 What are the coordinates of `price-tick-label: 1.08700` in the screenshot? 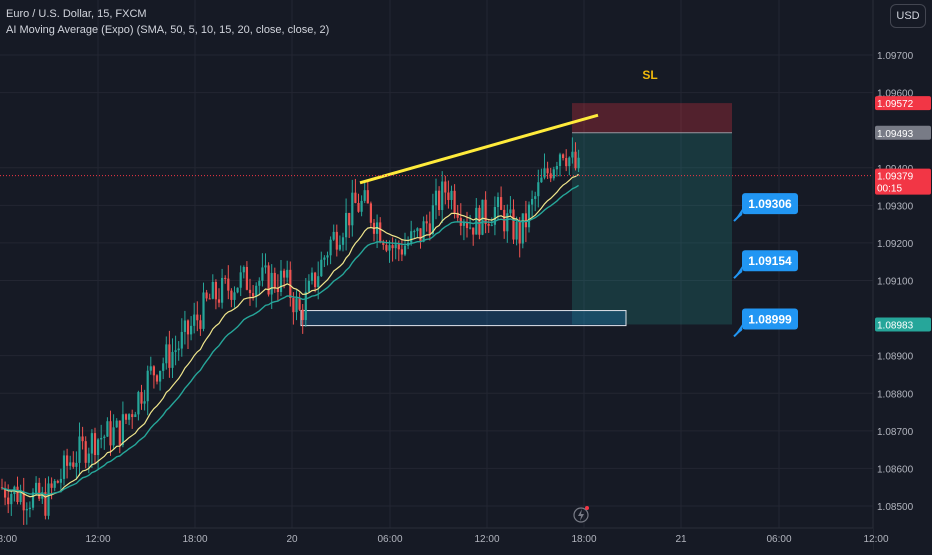 It's located at (895, 432).